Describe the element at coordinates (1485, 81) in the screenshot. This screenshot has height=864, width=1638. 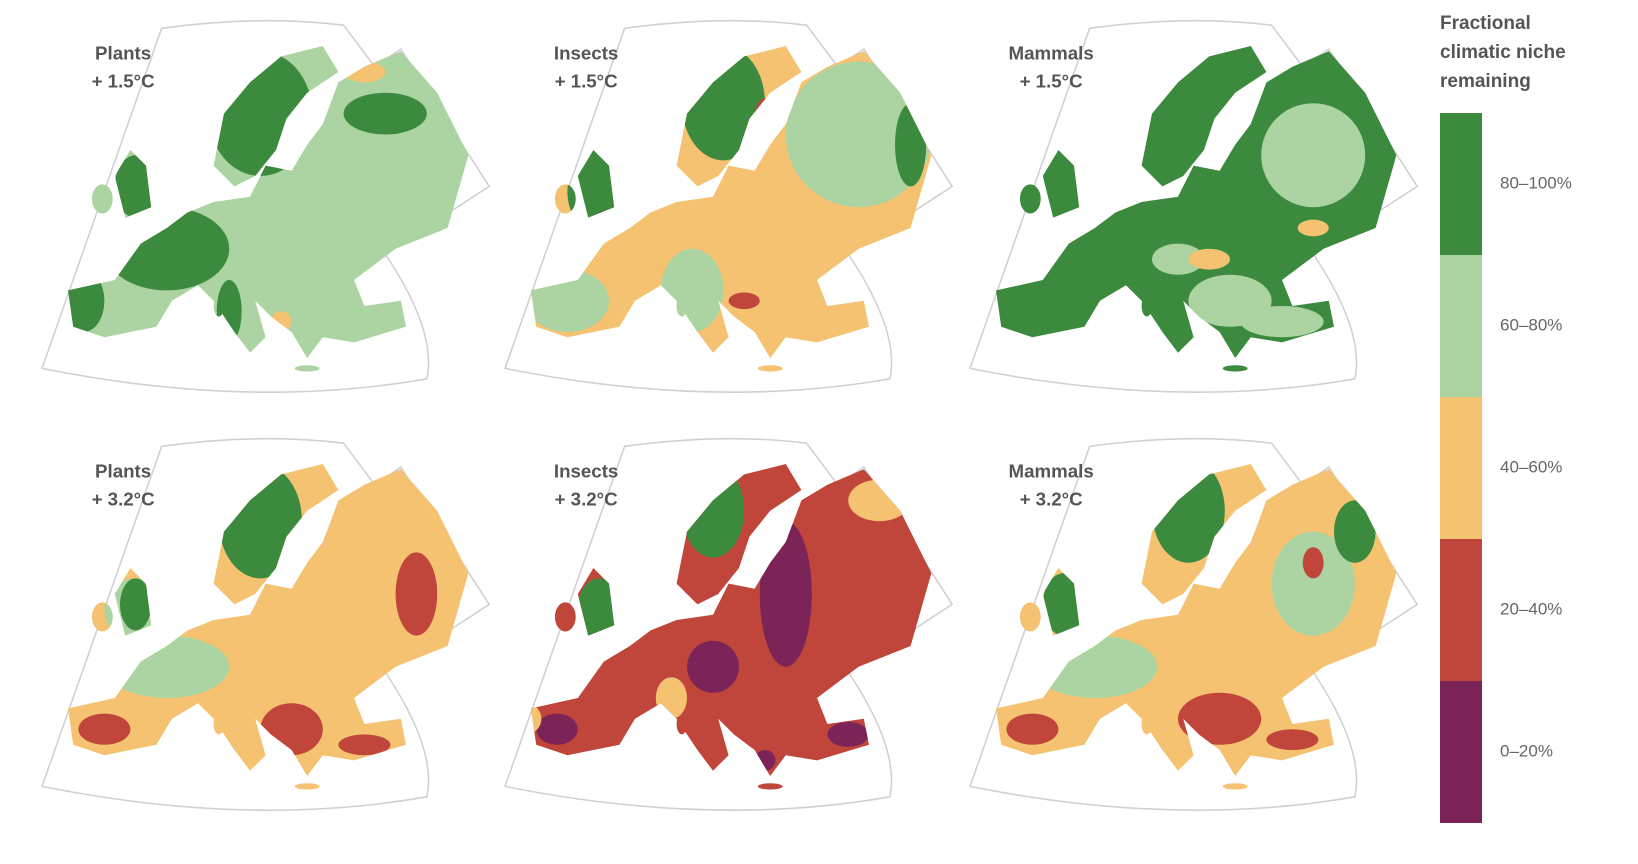
I see `legend-title: remaining` at that location.